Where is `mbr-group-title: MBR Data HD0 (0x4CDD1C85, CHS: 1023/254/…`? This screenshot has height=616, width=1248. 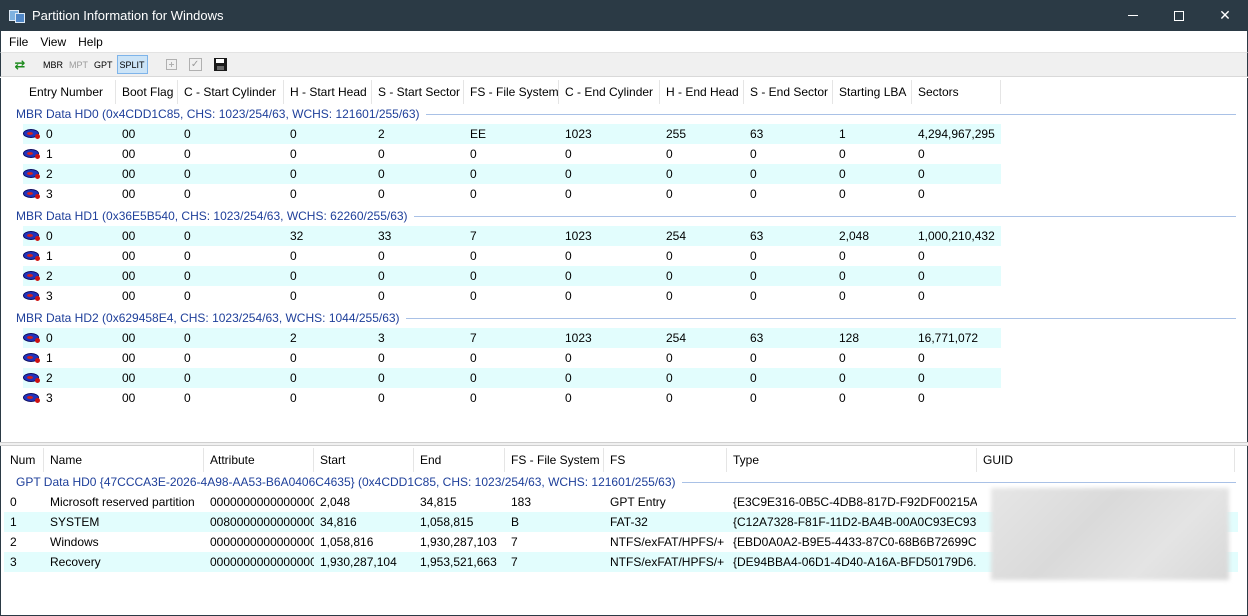
mbr-group-title: MBR Data HD0 (0x4CDD1C85, CHS: 1023/254/… is located at coordinates (218, 114).